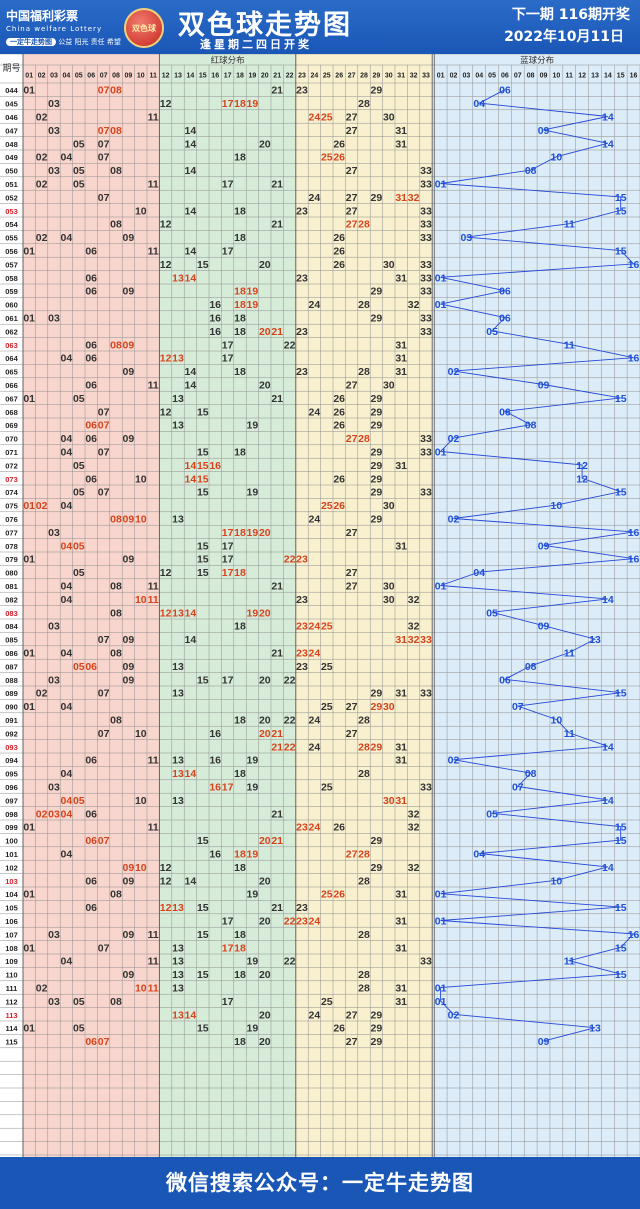  Describe the element at coordinates (29, 319) in the screenshot. I see `red-ball: 01` at that location.